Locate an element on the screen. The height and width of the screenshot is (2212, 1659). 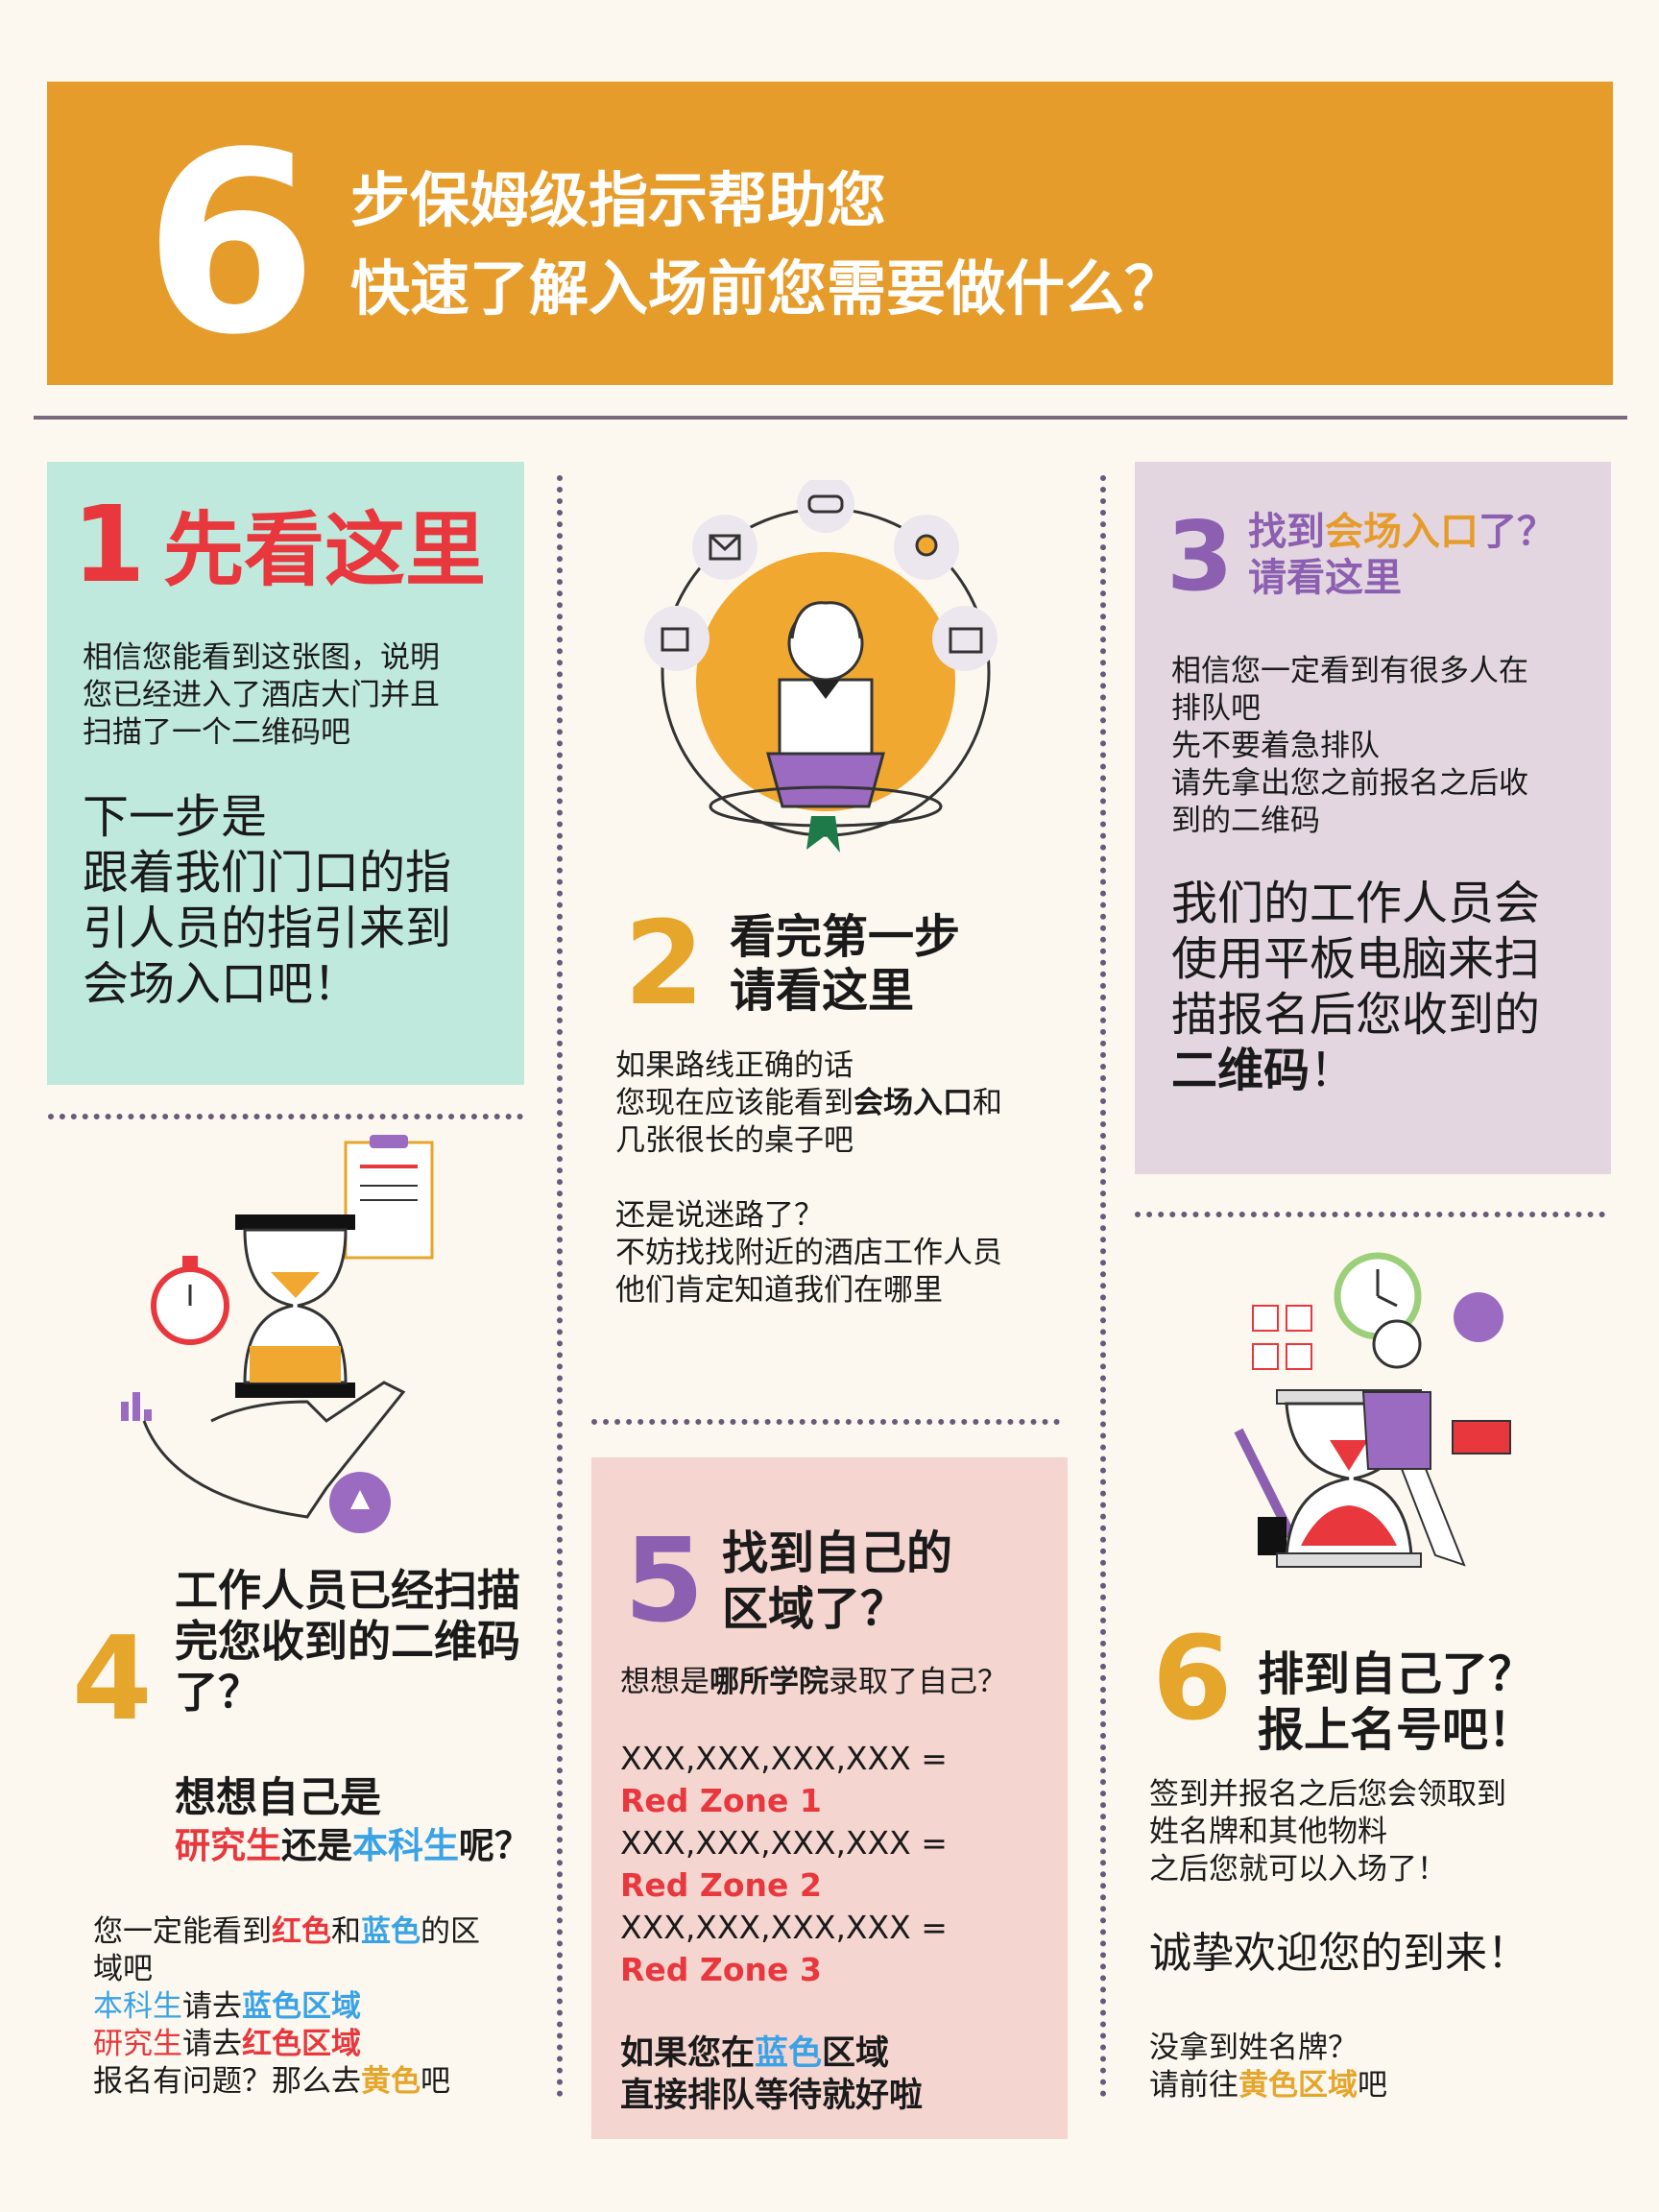
step1-intro-line: 您已经进入了酒店大门并且 is located at coordinates (261, 695).